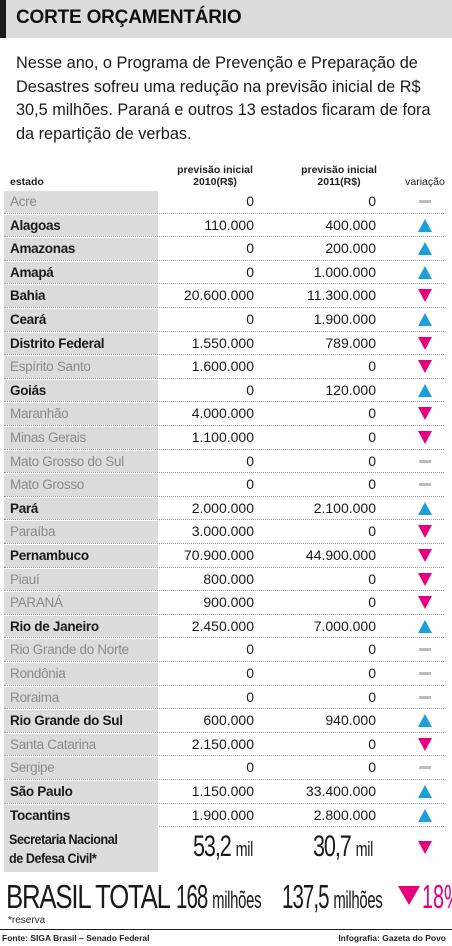 The image size is (452, 946). I want to click on secretaria-2010-number: 53,2, so click(212, 846).